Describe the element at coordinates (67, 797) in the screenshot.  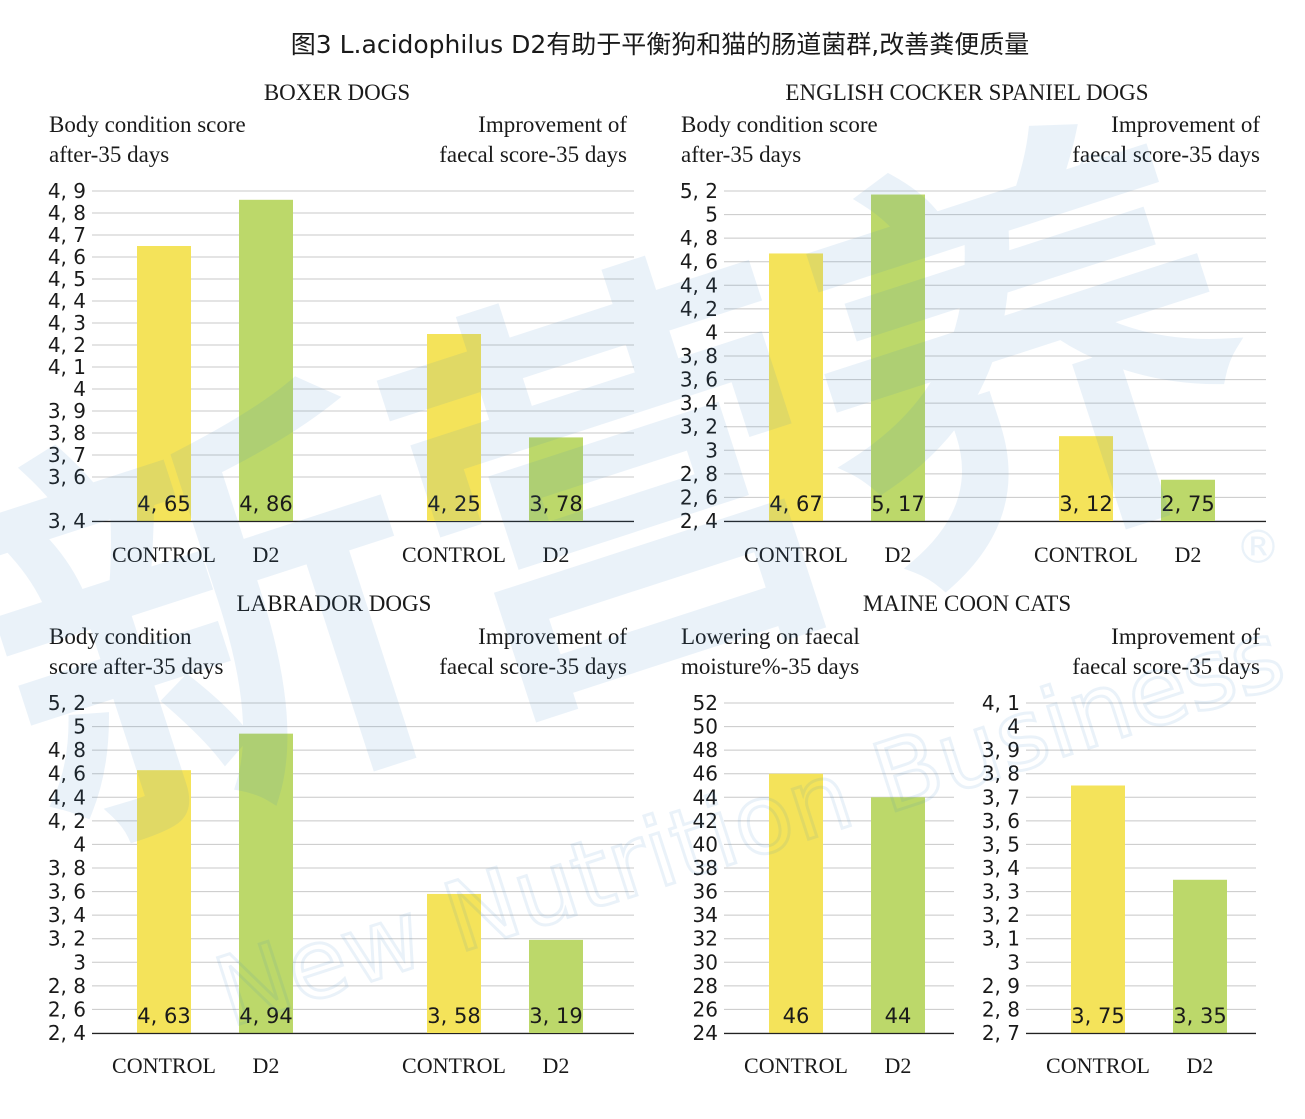
I see `chart5-ytick-label: 4, 4` at that location.